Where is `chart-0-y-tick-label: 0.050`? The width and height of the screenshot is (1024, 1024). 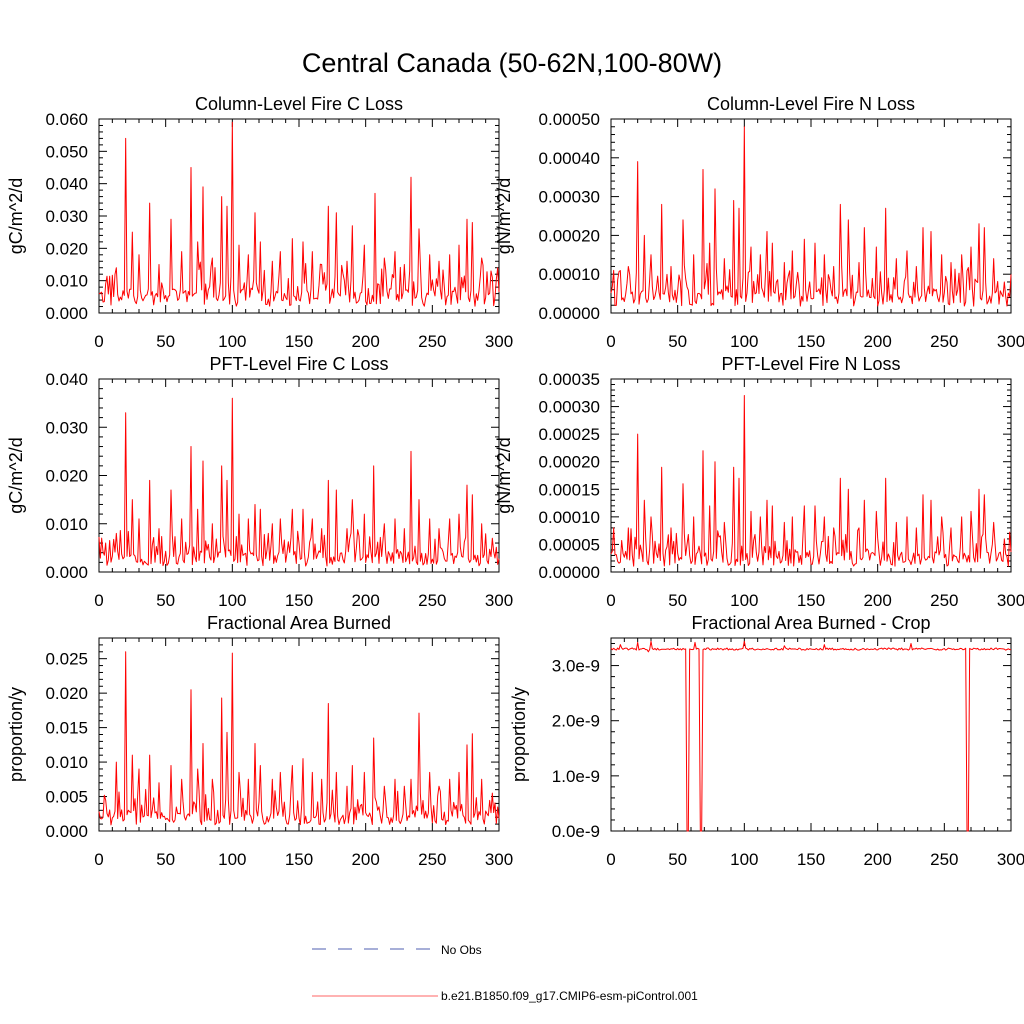 chart-0-y-tick-label: 0.050 is located at coordinates (66, 151).